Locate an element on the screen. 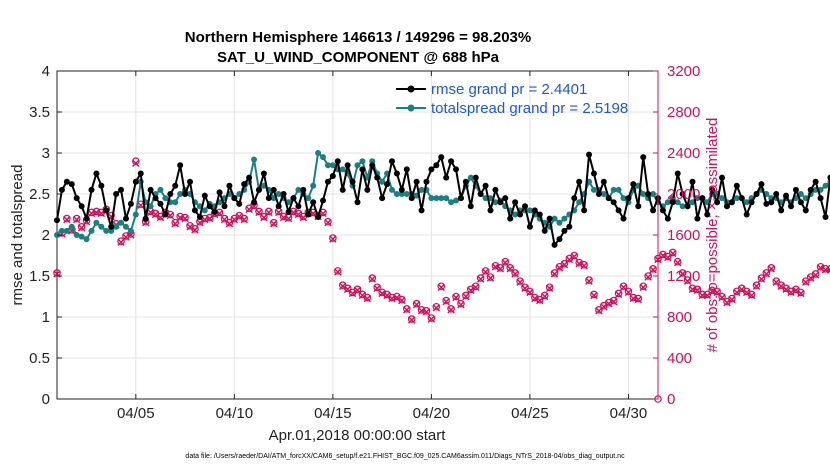  x-tick-label: 04/05 is located at coordinates (136, 413).